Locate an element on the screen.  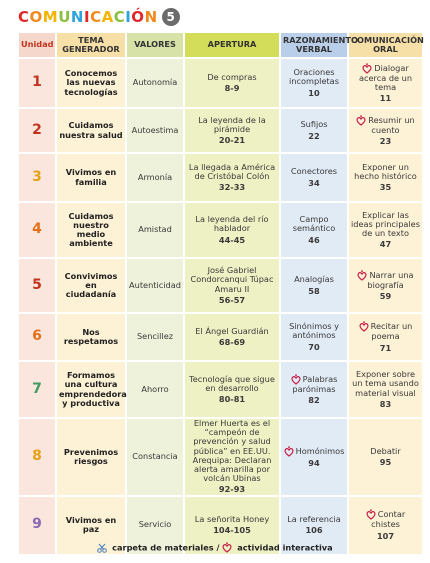
razonamiento-cell: Homónimos 94 is located at coordinates (314, 457).